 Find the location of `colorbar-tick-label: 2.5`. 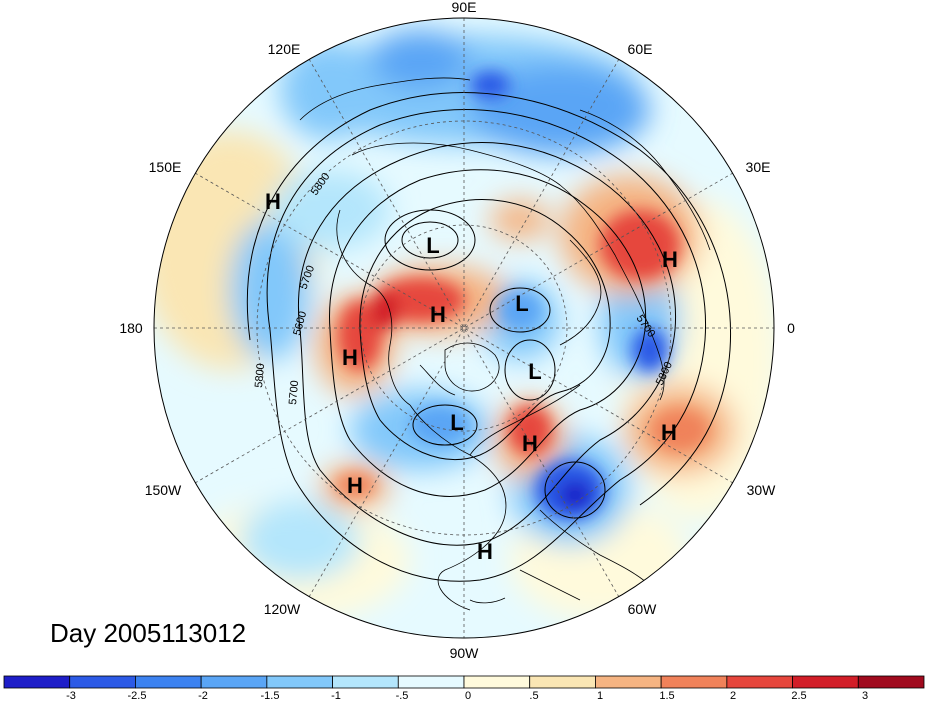

colorbar-tick-label: 2.5 is located at coordinates (798, 696).